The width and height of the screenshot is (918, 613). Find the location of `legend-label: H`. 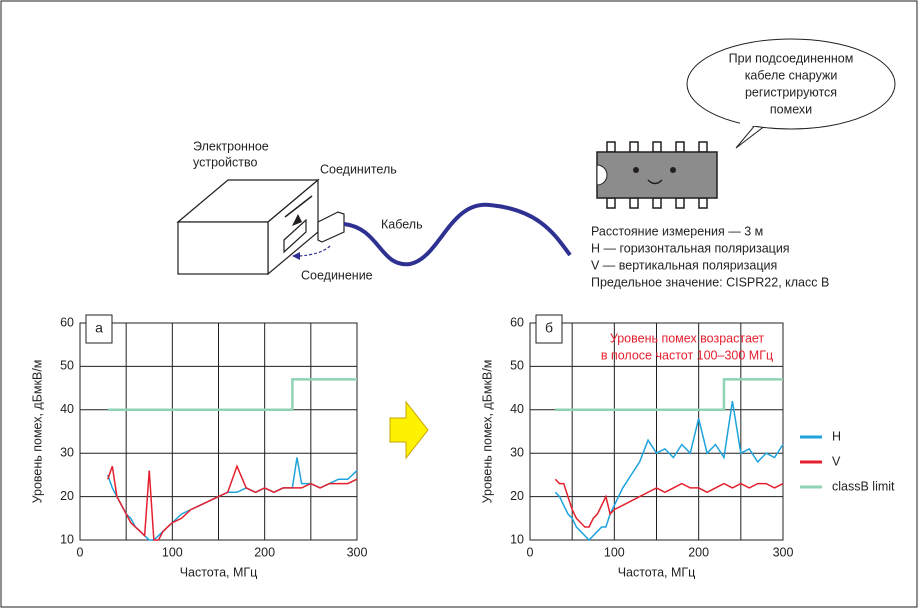

legend-label: H is located at coordinates (836, 436).